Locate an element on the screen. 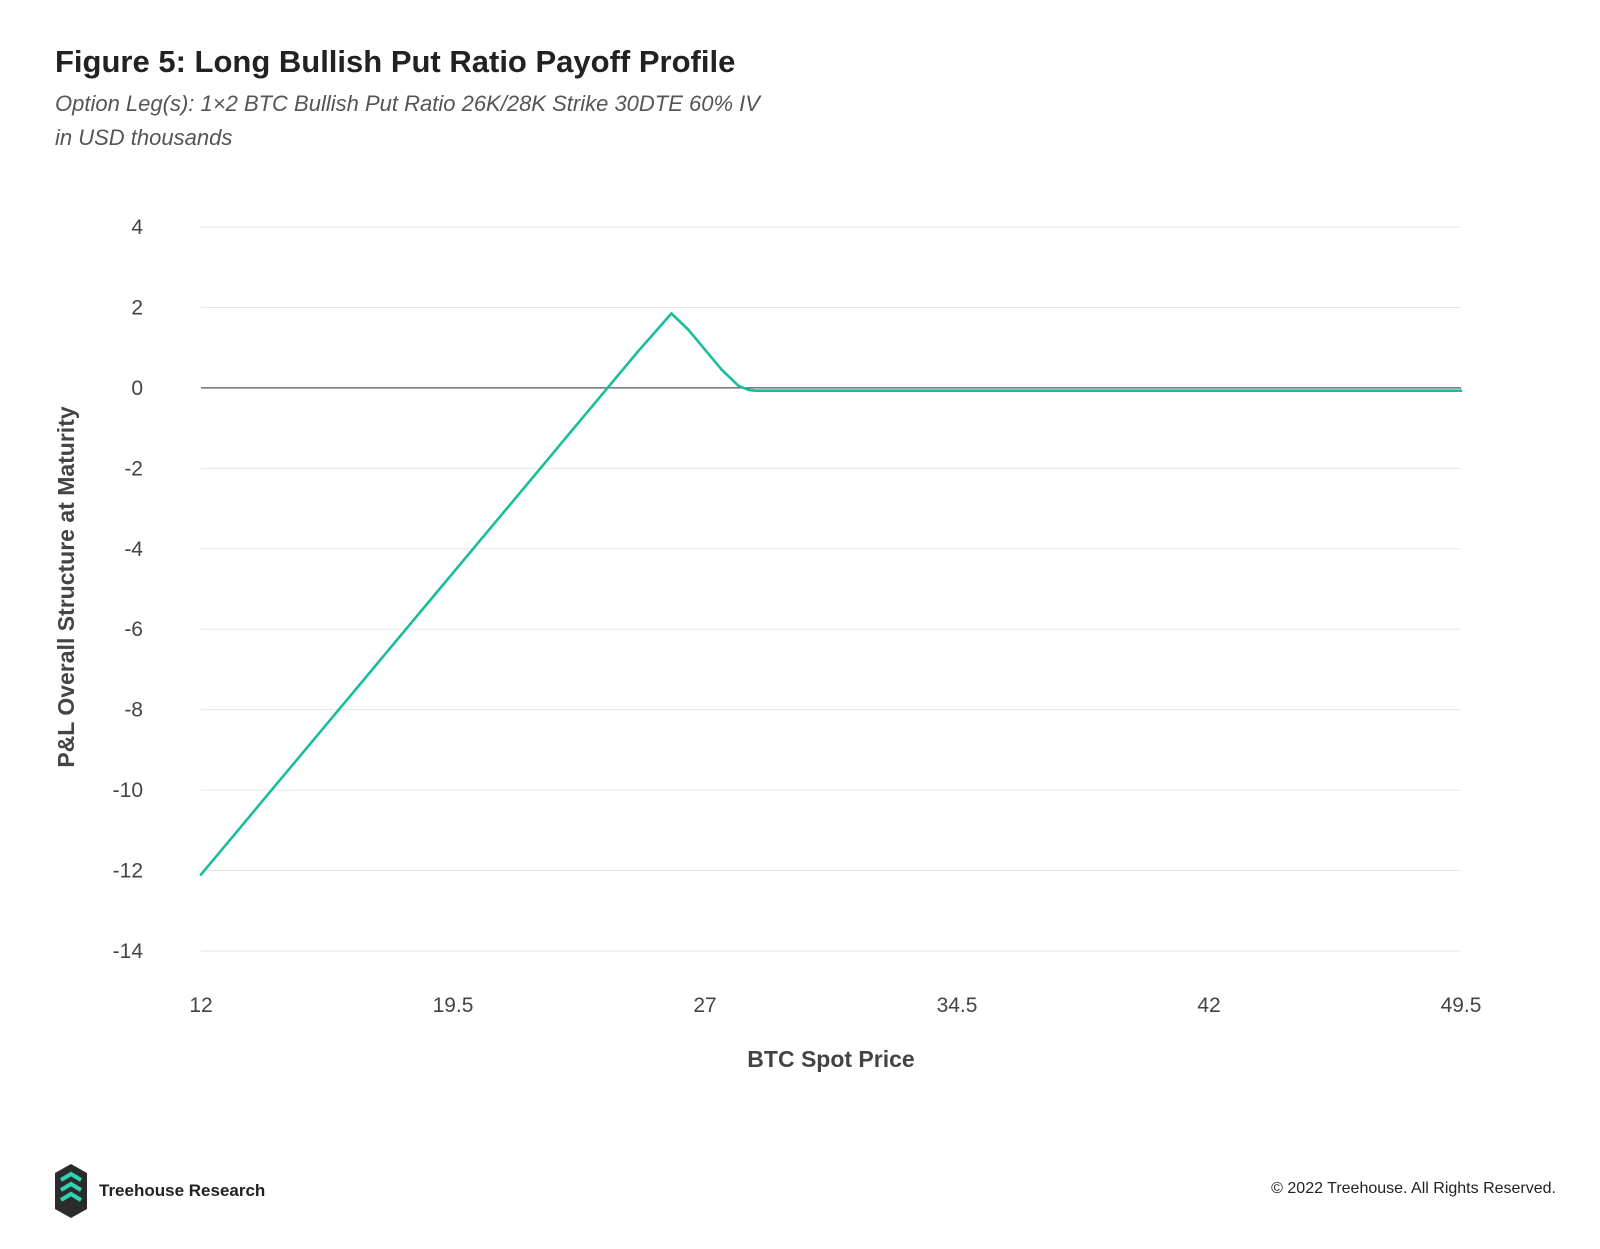 The width and height of the screenshot is (1600, 1249). y-tick-label: -2 is located at coordinates (133, 468).